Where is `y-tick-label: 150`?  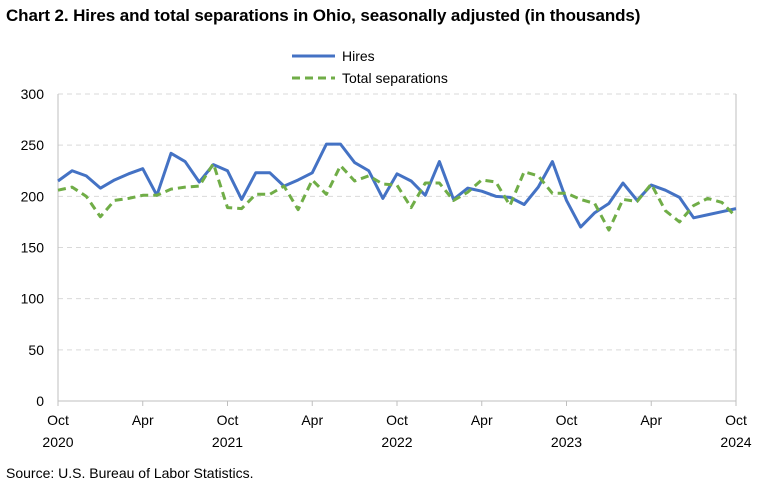 y-tick-label: 150 is located at coordinates (33, 248).